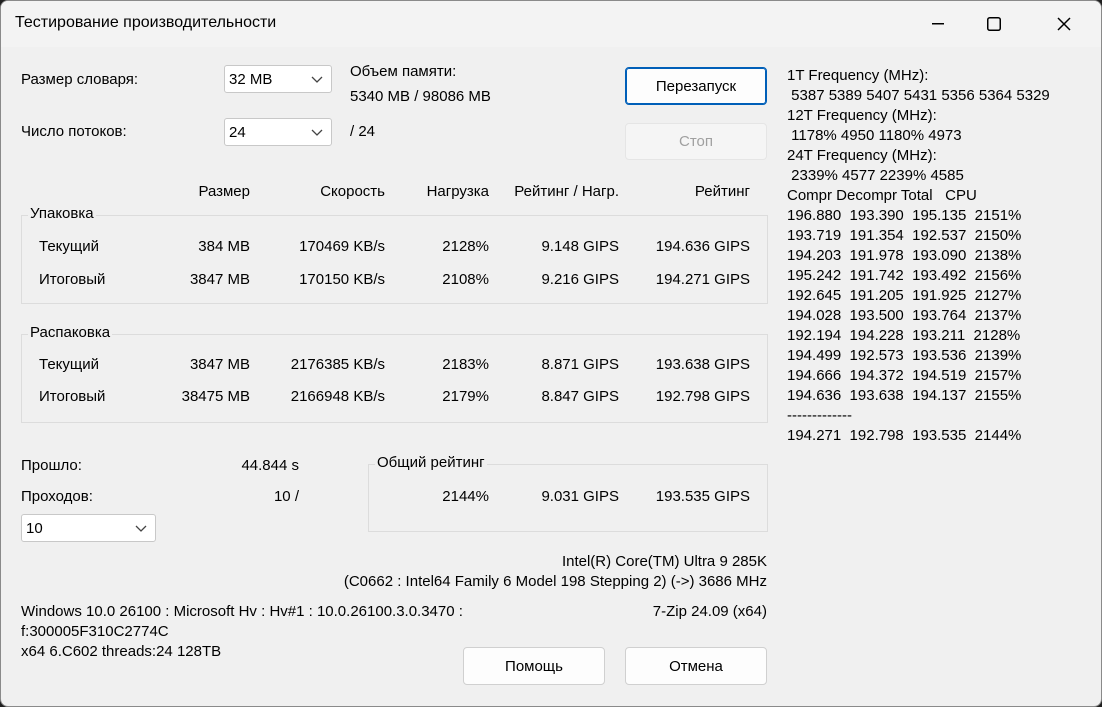 The height and width of the screenshot is (707, 1102). Describe the element at coordinates (862, 155) in the screenshot. I see `log-line: 24T Frequency (MHz):` at that location.